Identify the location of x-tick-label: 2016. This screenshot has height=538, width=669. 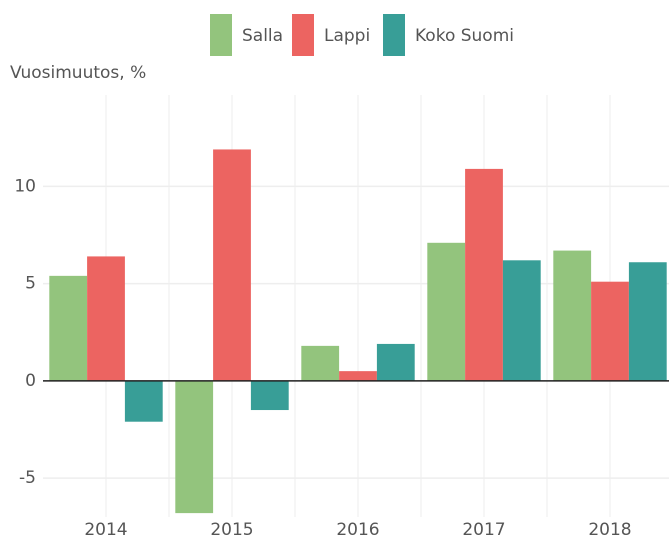
(357, 529).